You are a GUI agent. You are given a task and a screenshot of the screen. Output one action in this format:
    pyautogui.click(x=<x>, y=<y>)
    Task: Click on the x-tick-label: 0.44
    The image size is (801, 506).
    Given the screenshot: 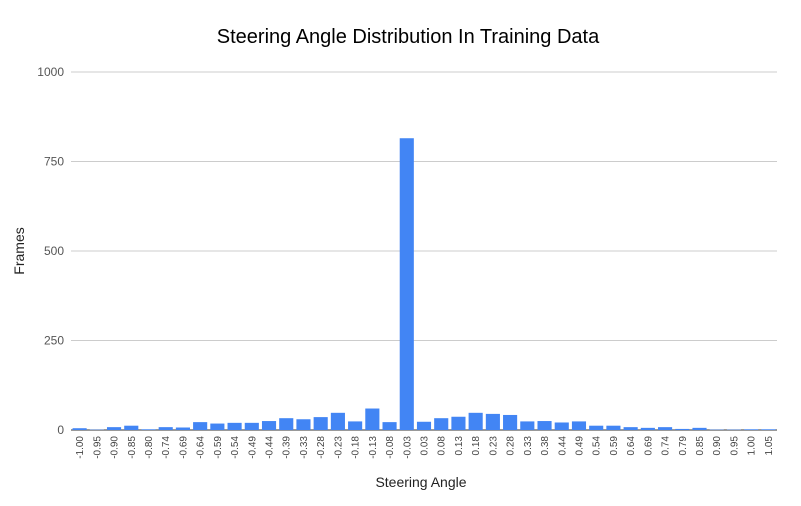 What is the action you would take?
    pyautogui.click(x=562, y=446)
    